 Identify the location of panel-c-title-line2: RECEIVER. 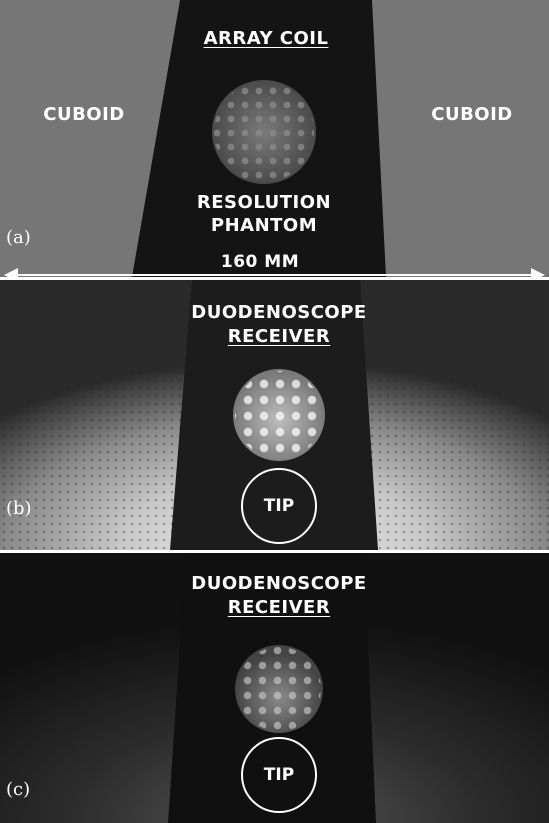
(279, 607).